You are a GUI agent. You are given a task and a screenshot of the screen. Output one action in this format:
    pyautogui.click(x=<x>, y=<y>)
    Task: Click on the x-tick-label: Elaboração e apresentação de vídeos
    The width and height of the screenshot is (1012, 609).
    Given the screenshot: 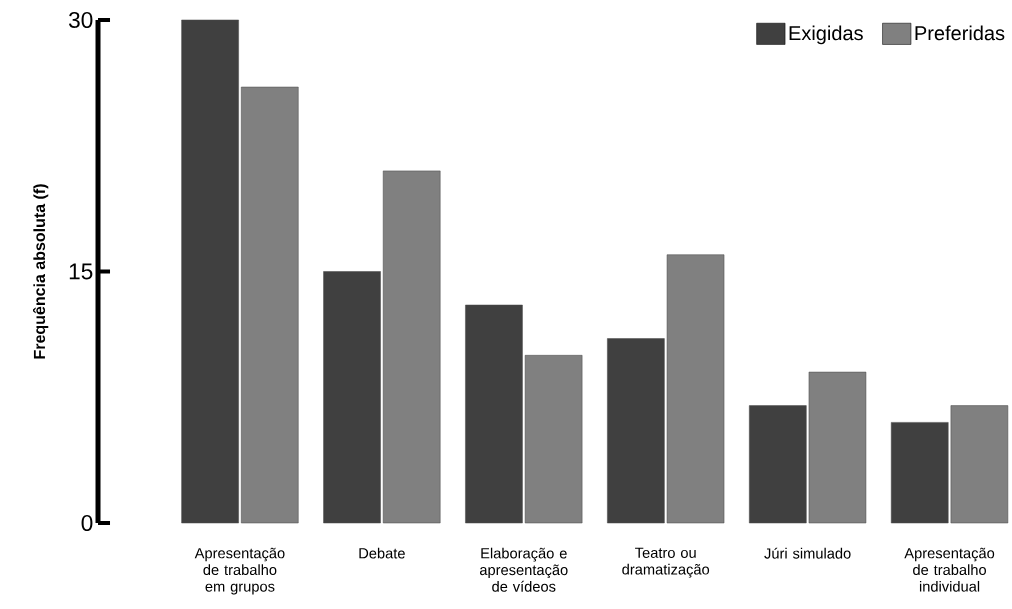 What is the action you would take?
    pyautogui.click(x=523, y=569)
    